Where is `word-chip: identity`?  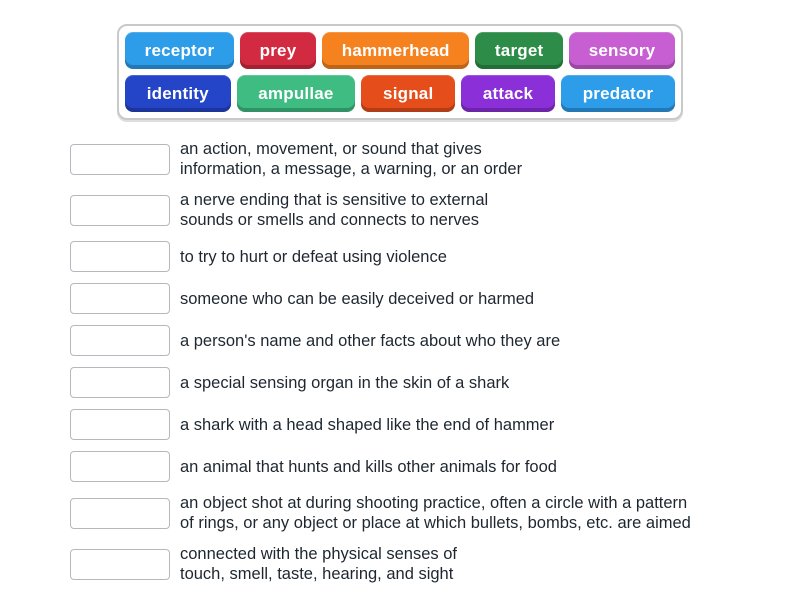
word-chip: identity is located at coordinates (178, 93).